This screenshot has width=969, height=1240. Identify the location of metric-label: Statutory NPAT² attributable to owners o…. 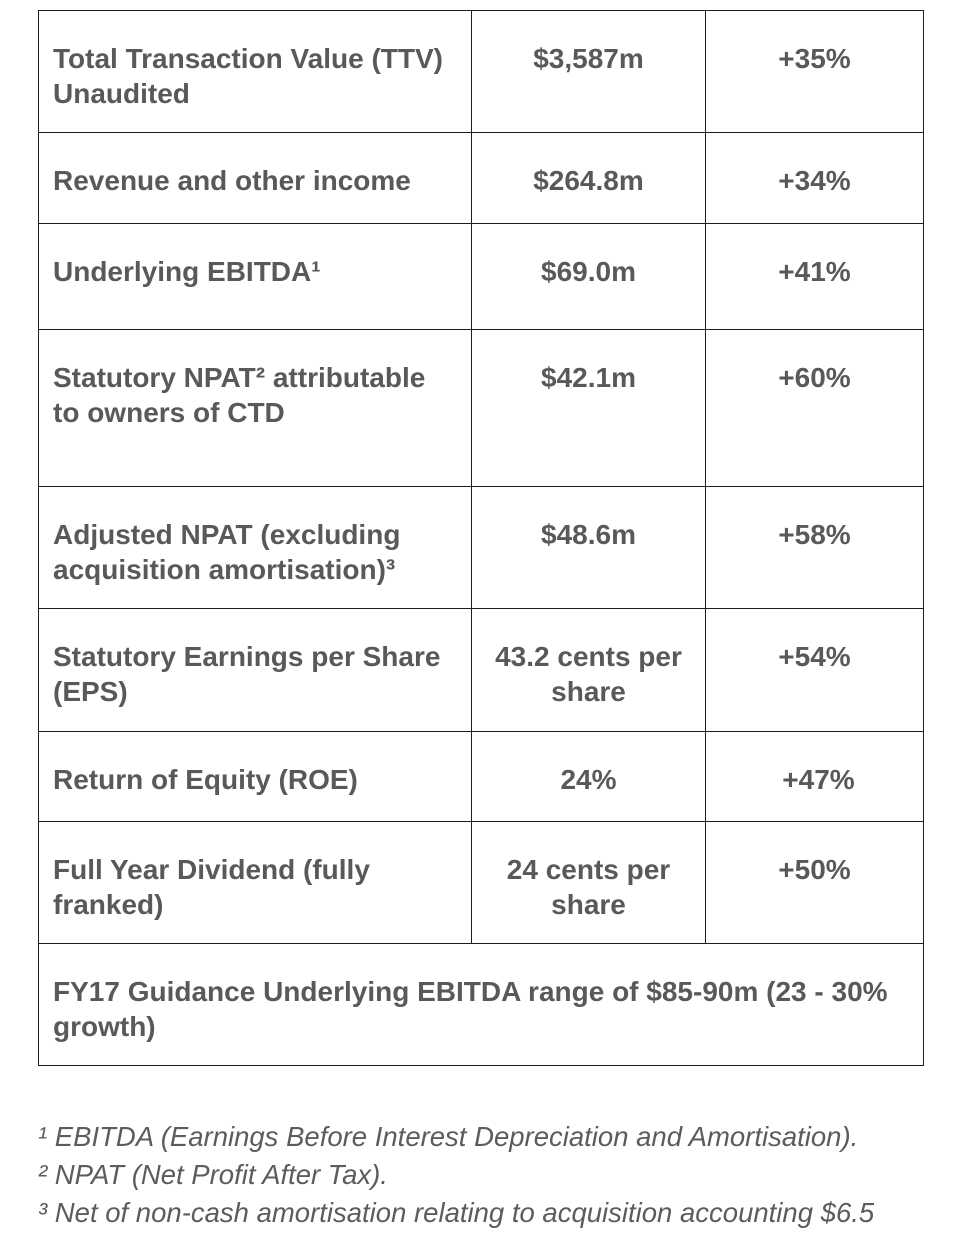
(255, 408).